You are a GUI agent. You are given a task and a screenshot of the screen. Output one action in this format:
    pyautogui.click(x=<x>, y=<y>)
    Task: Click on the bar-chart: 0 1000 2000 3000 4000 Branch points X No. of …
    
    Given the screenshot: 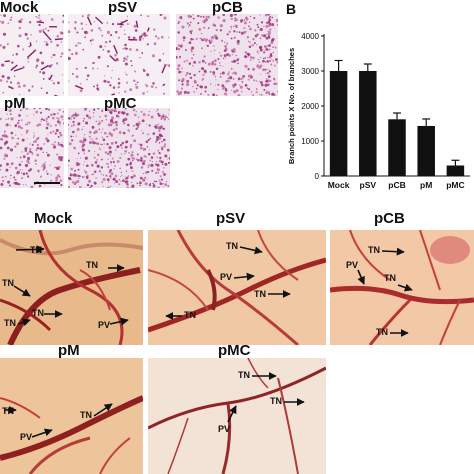 What is the action you would take?
    pyautogui.click(x=378, y=111)
    